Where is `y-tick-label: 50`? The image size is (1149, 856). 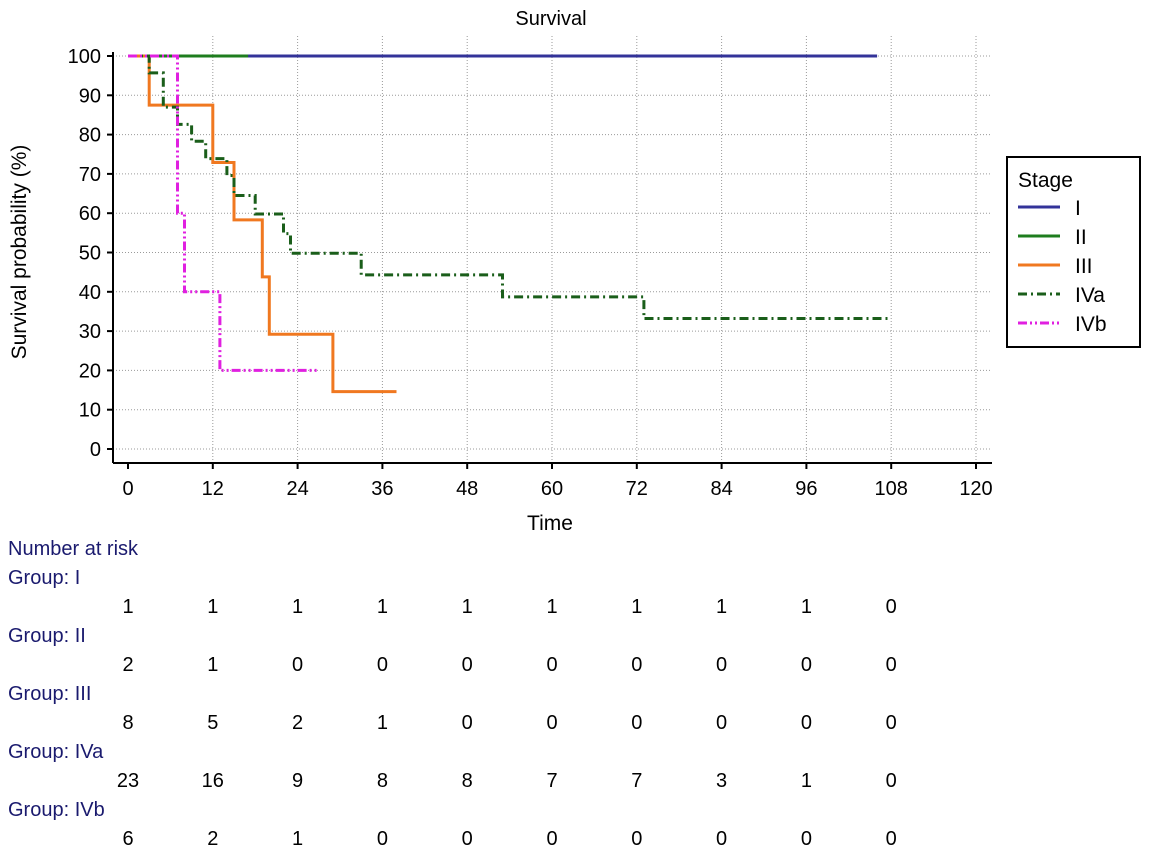
y-tick-label: 50 is located at coordinates (90, 254).